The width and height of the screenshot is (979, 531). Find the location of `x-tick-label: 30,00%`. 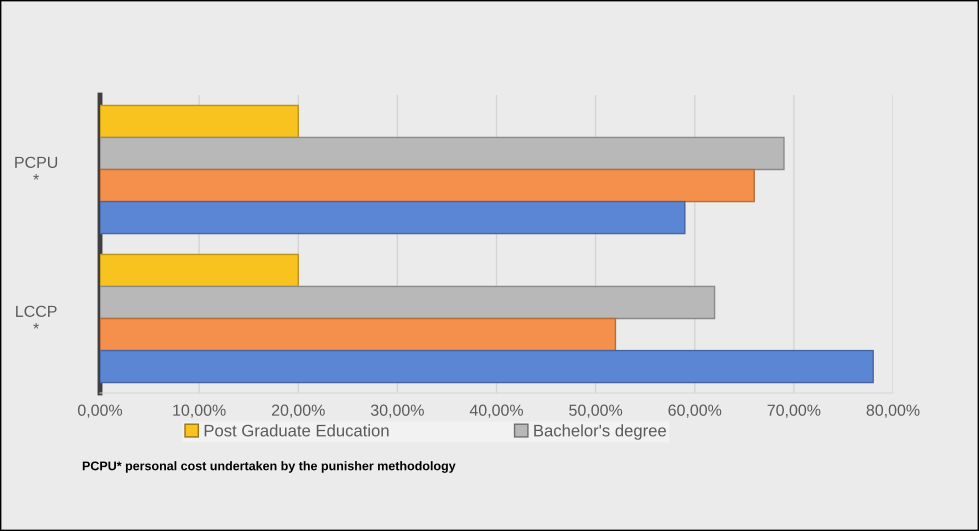

x-tick-label: 30,00% is located at coordinates (397, 411).